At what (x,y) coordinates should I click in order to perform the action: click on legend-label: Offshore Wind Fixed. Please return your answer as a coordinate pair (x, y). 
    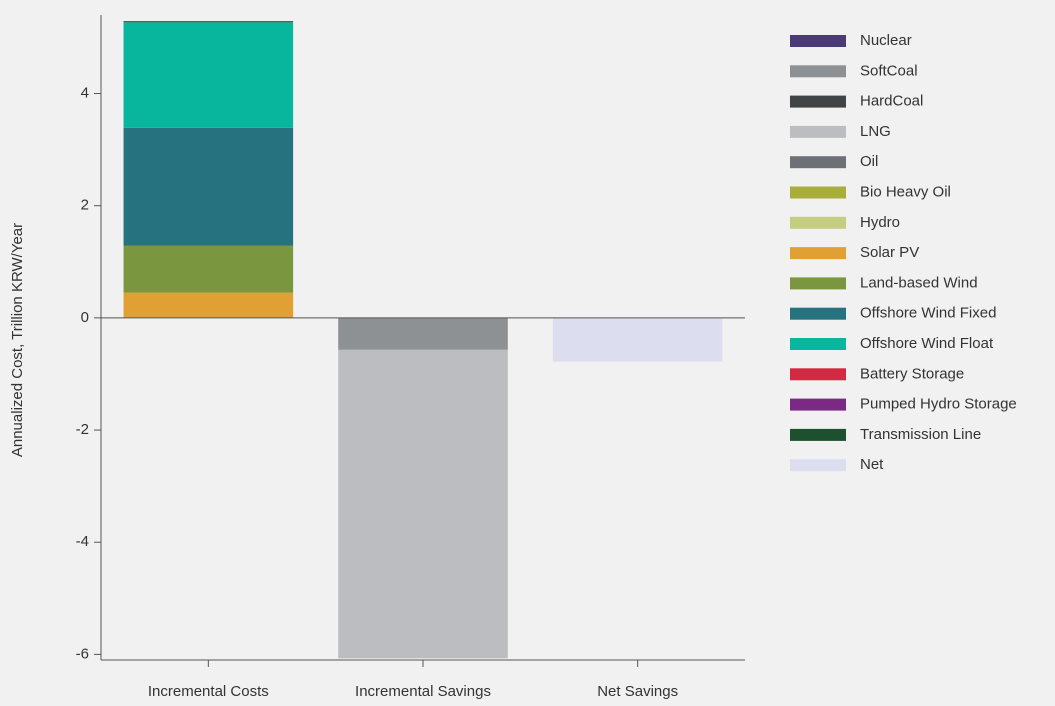
    Looking at the image, I should click on (928, 313).